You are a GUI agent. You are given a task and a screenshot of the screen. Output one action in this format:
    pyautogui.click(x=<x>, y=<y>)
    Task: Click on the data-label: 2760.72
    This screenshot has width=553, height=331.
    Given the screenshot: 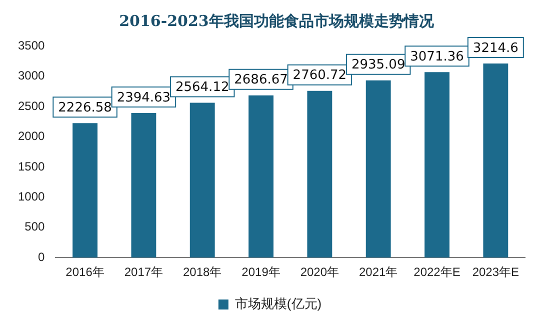 What is the action you would take?
    pyautogui.click(x=319, y=76)
    